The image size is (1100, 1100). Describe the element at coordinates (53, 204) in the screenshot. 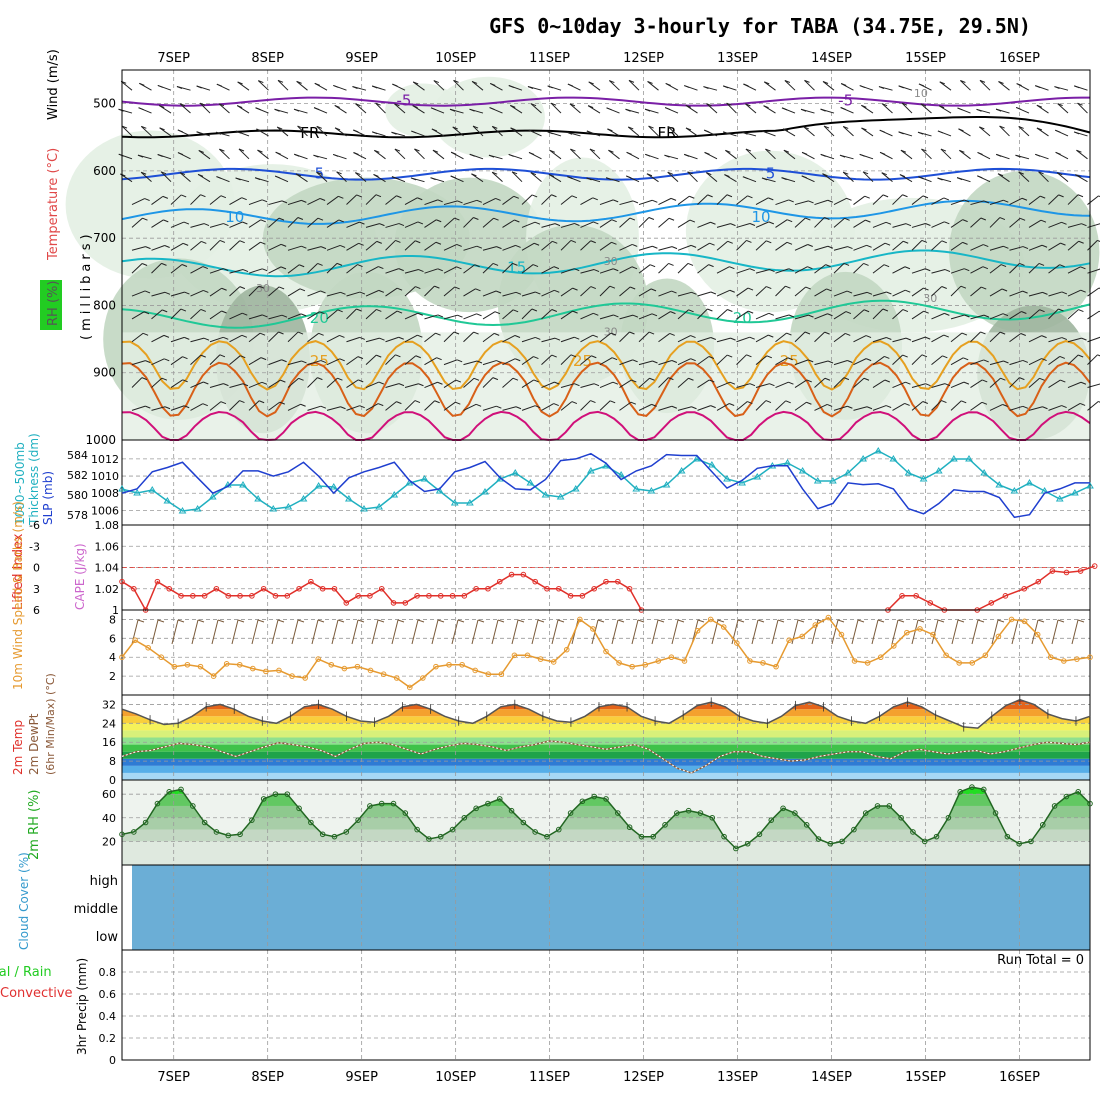

I see `upper-ylabel-temp: Temperature (°C)` at that location.